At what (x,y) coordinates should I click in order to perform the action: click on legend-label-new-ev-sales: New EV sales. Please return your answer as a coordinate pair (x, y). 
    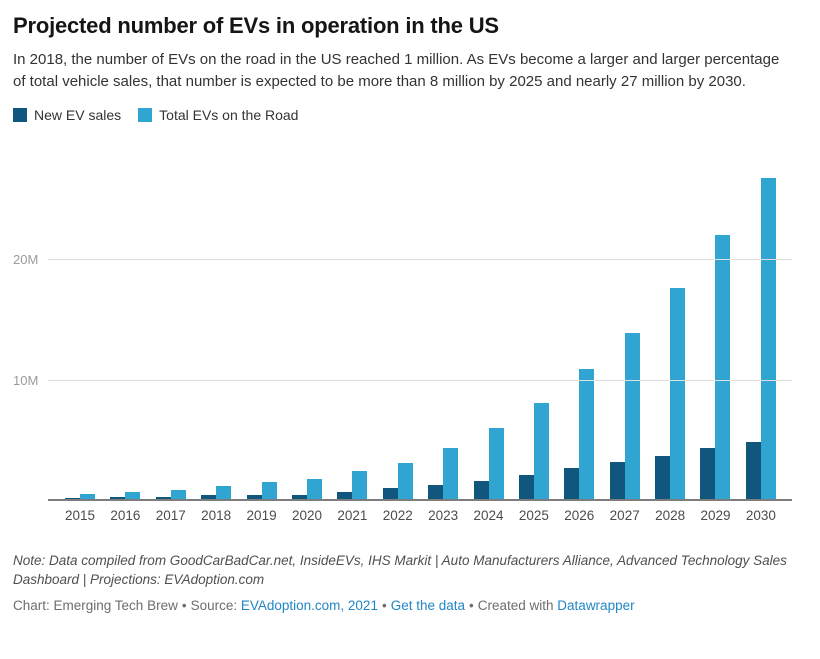
    Looking at the image, I should click on (78, 115).